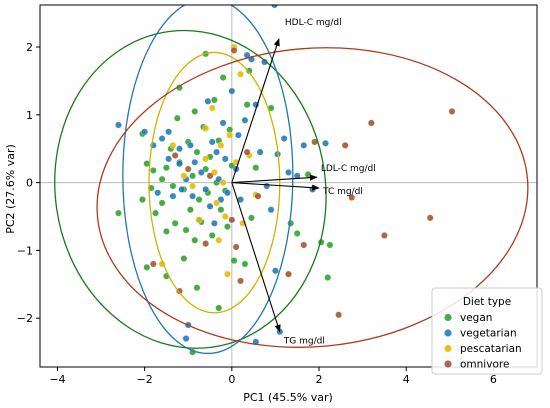  Describe the element at coordinates (29, 183) in the screenshot. I see `y-tick-label: 0` at that location.